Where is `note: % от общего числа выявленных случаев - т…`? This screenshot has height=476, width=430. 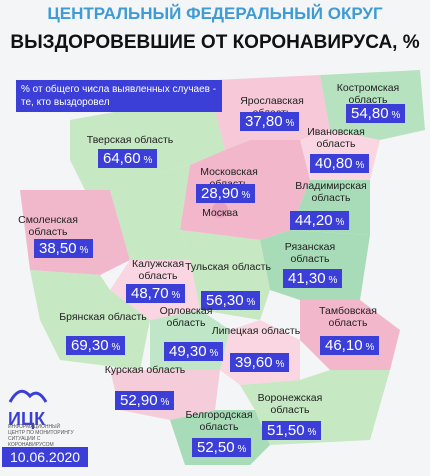 note: % от общего числа выявленных случаев - т… is located at coordinates (119, 96).